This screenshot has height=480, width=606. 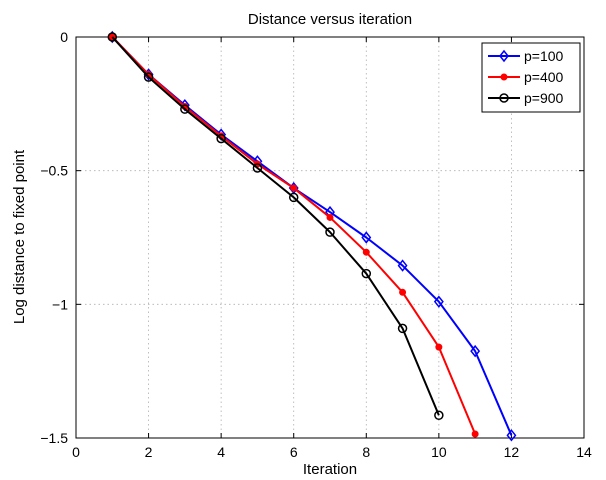 What do you see at coordinates (439, 452) in the screenshot?
I see `x-tick-label: 10` at bounding box center [439, 452].